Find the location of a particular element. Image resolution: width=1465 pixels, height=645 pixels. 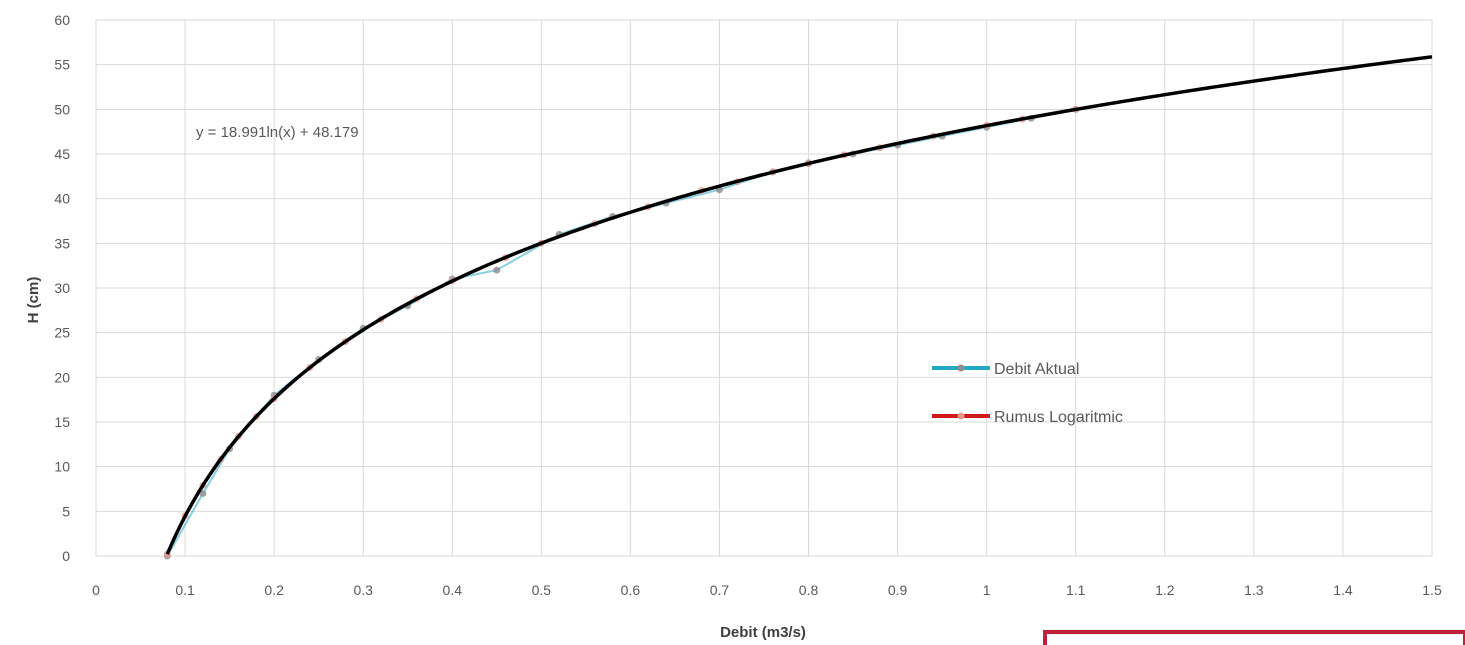

x-tick-label: 0 is located at coordinates (96, 590).